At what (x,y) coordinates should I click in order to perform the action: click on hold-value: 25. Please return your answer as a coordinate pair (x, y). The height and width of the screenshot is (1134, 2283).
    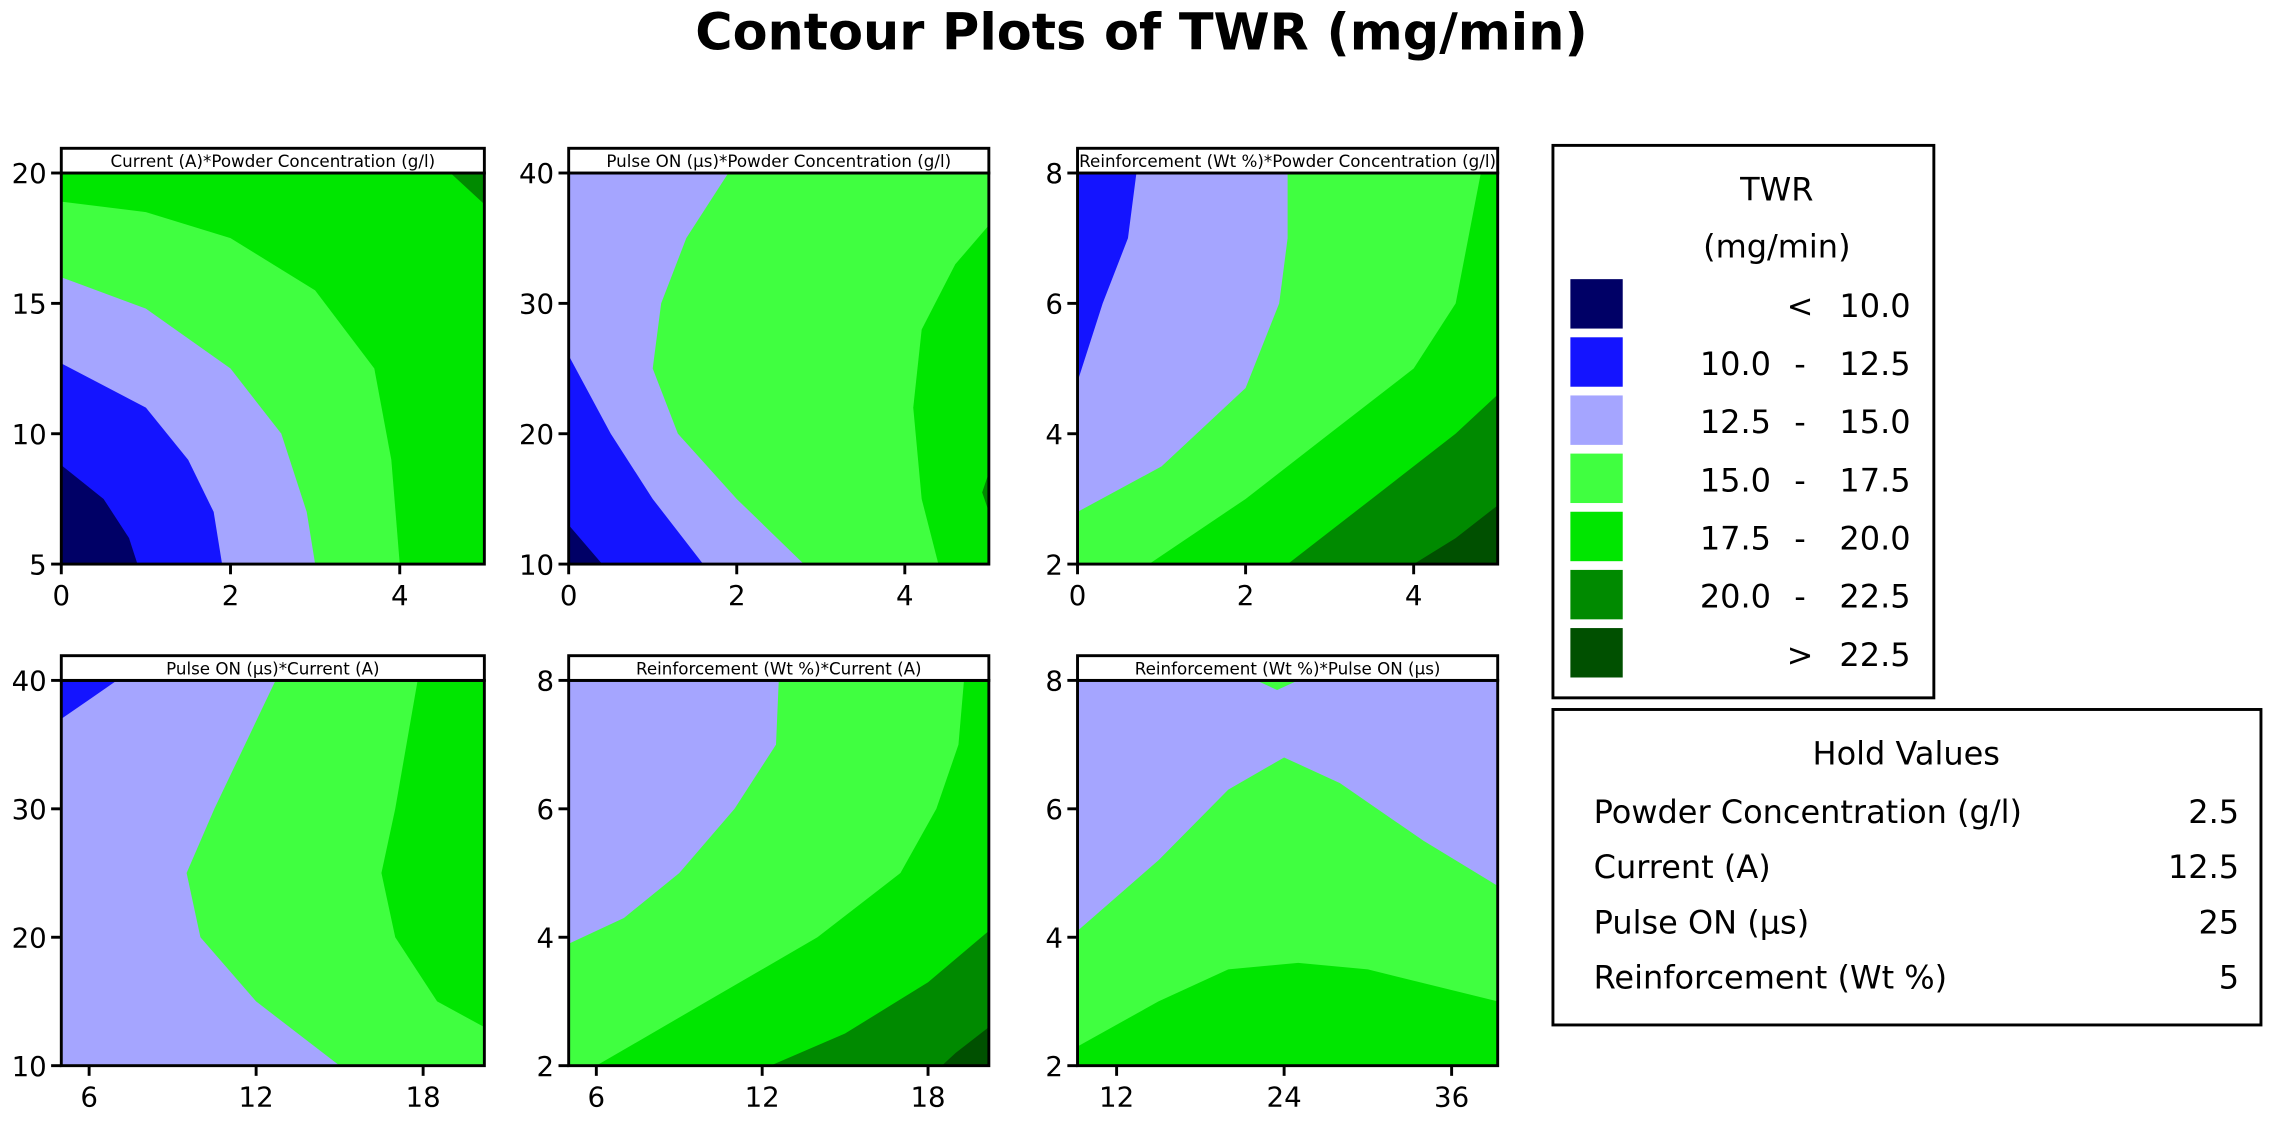
    Looking at the image, I should click on (2218, 922).